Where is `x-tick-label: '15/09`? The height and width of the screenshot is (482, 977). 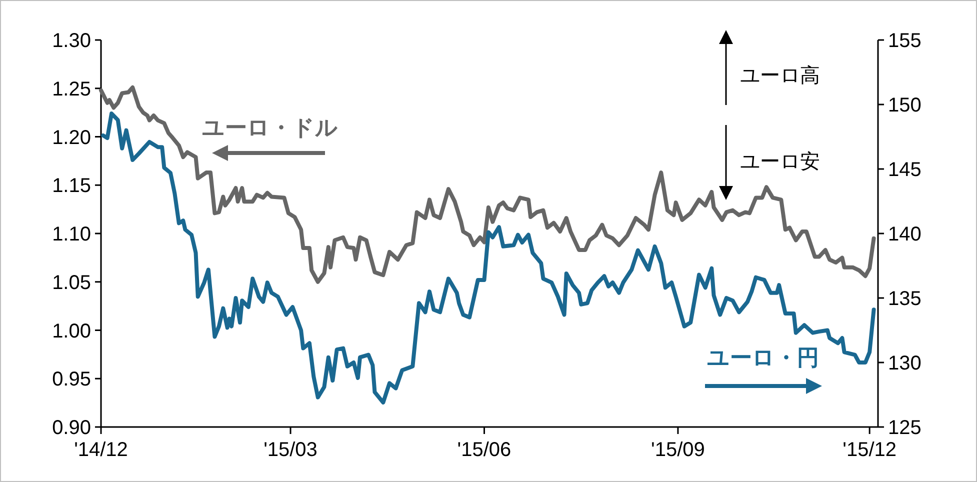
x-tick-label: '15/09 is located at coordinates (678, 450).